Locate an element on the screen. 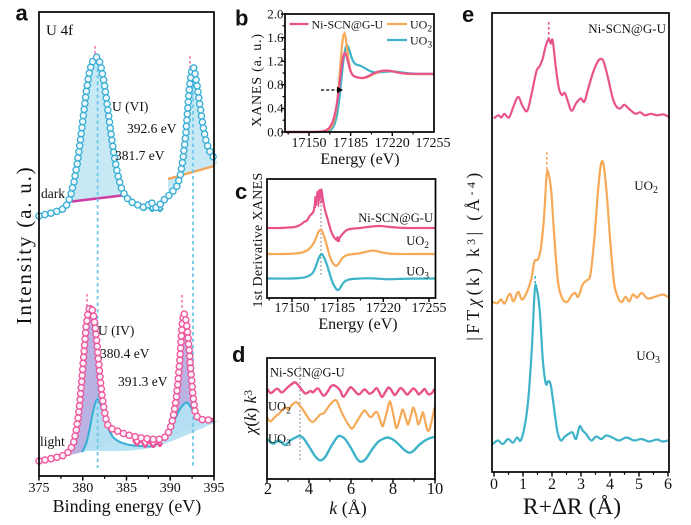 Image resolution: width=691 pixels, height=525 pixels. svg-text: U (IV) is located at coordinates (116, 330).